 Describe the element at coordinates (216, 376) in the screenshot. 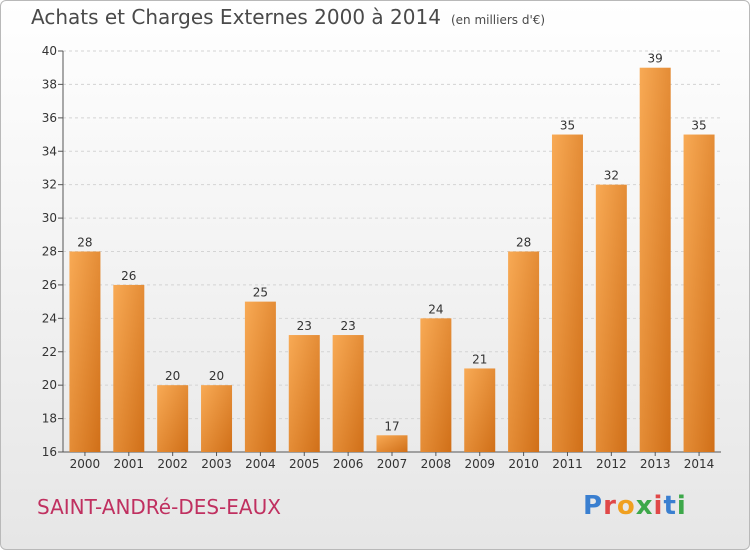

I see `value-label-2003: 20` at that location.